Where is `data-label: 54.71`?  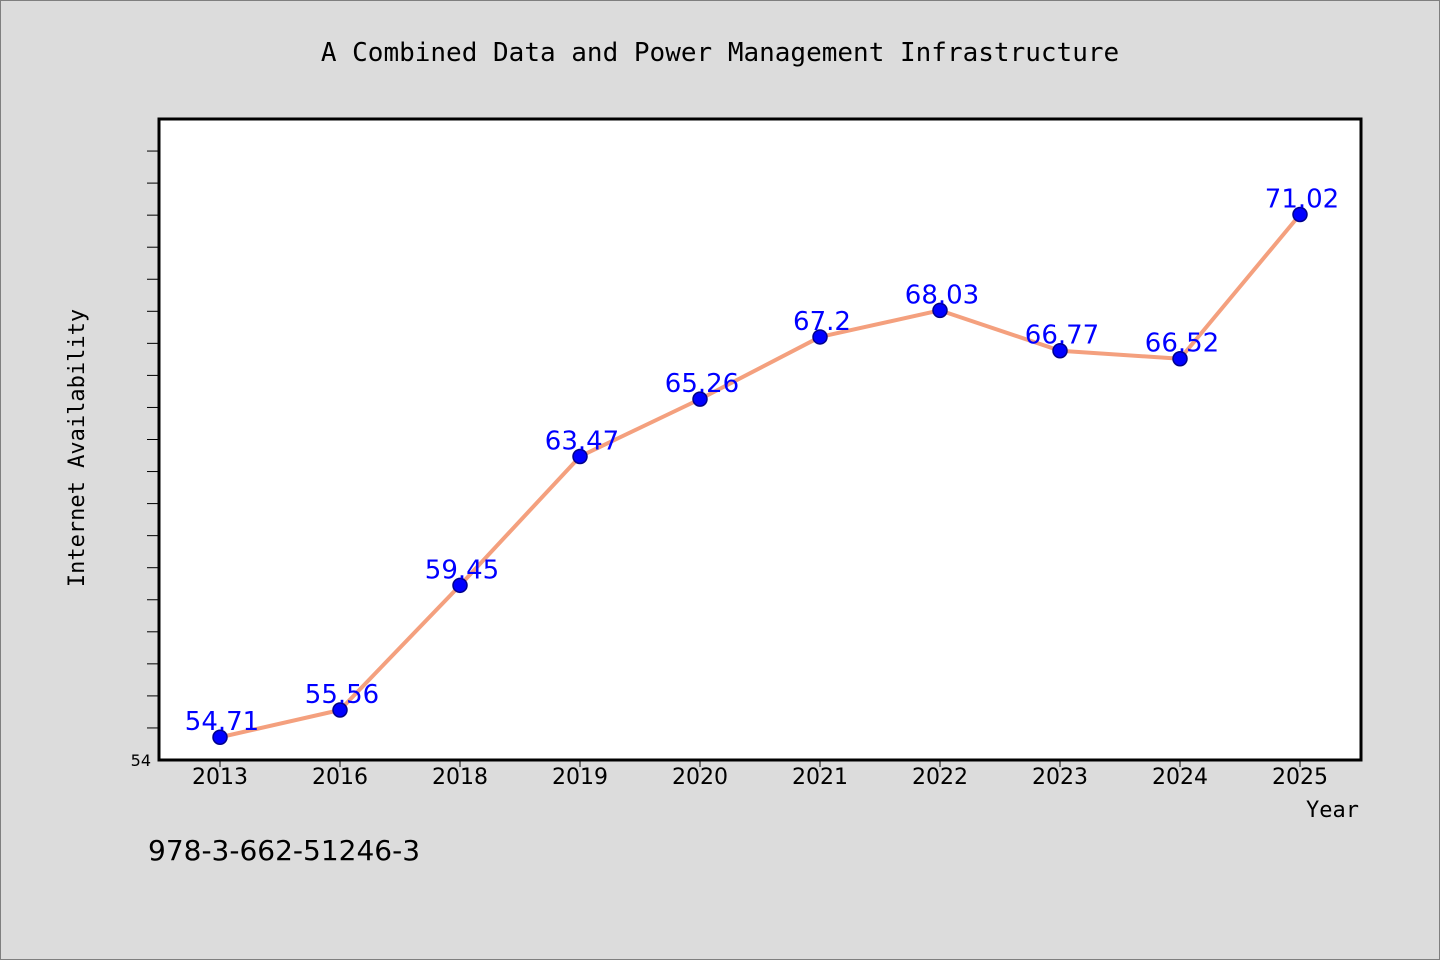 data-label: 54.71 is located at coordinates (222, 722).